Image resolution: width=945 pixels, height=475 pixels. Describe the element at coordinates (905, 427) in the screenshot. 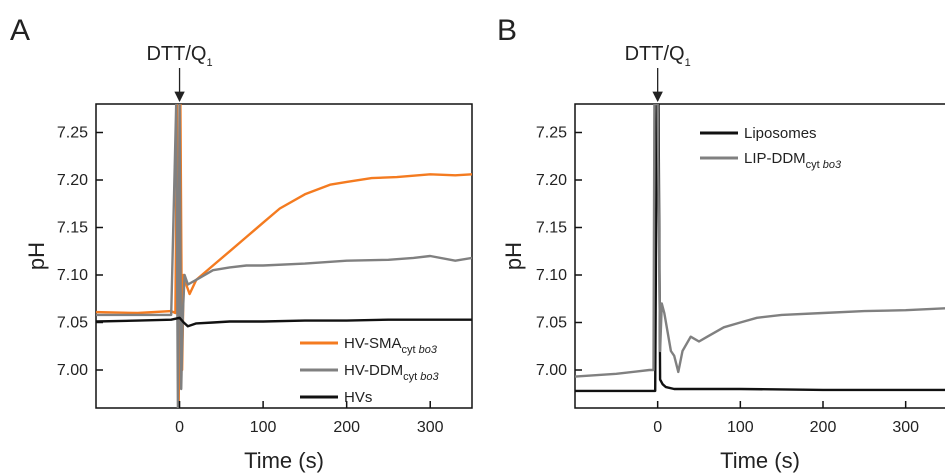

I see `x-tick-label-b-3: 300` at that location.